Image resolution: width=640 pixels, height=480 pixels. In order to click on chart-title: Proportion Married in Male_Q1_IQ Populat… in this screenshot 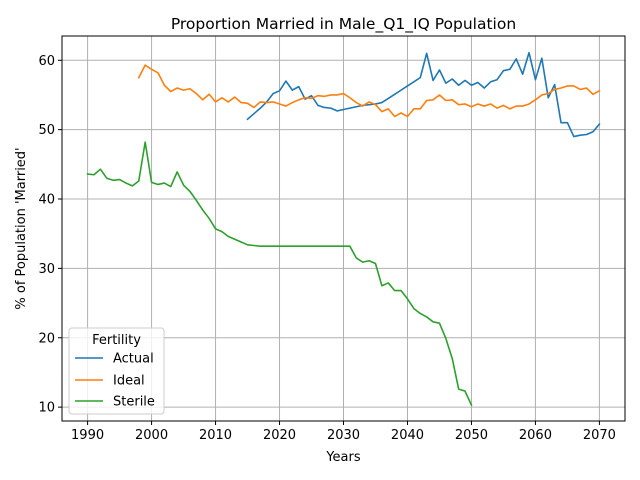, I will do `click(343, 24)`.